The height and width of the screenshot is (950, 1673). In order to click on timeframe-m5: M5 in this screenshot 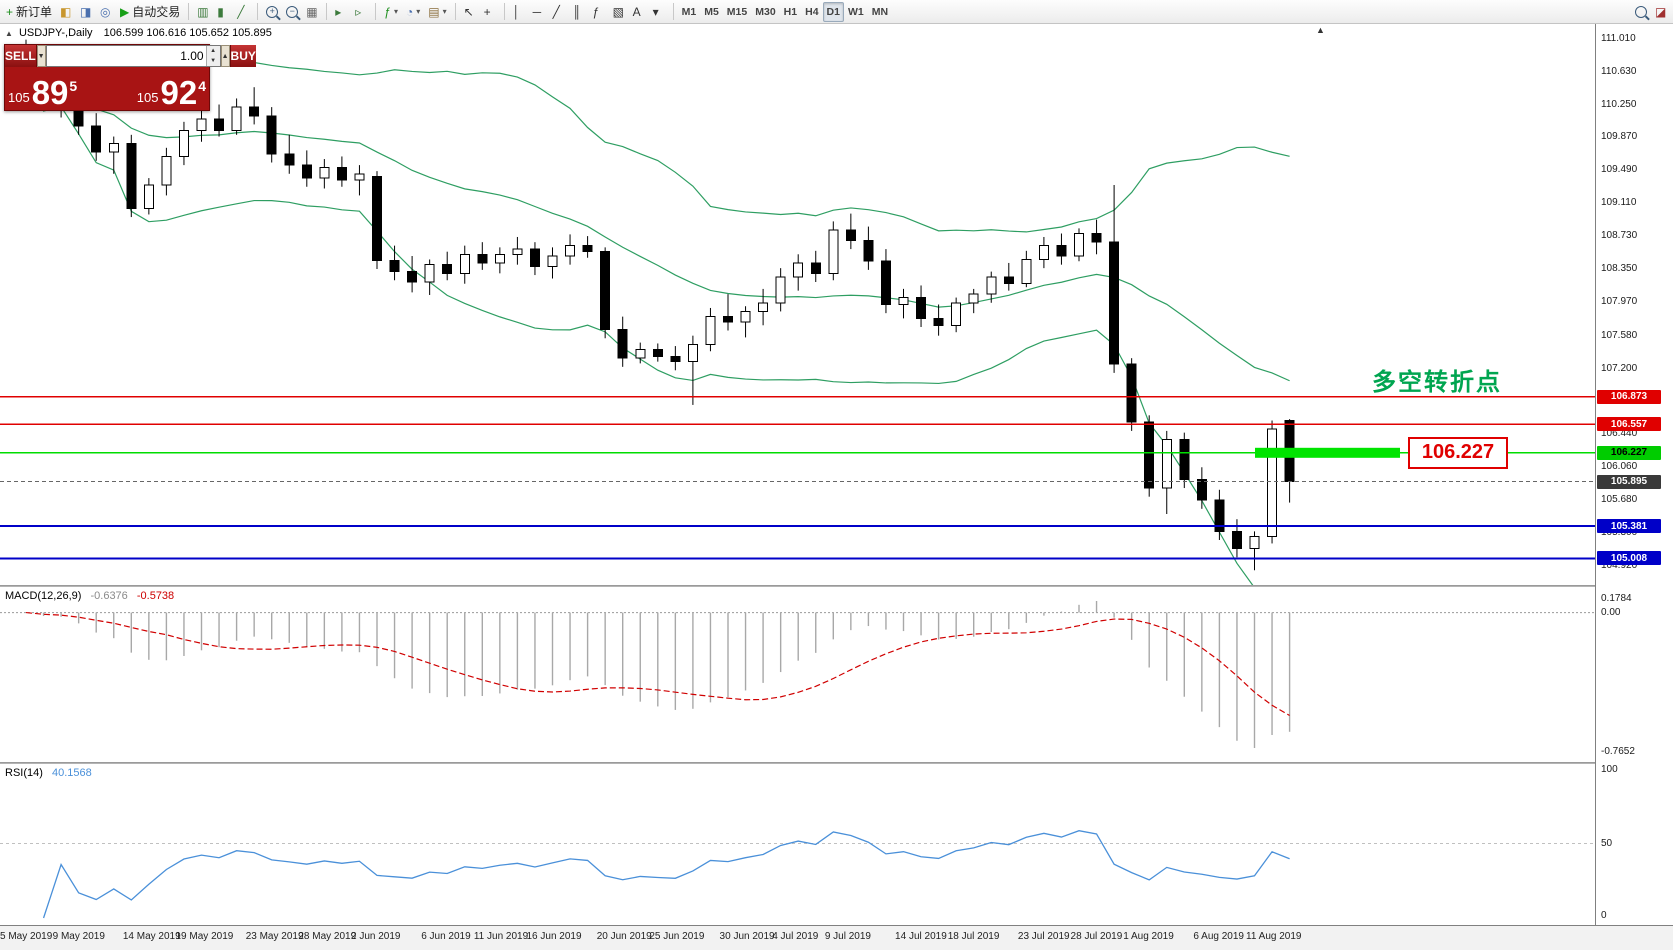, I will do `click(711, 12)`.